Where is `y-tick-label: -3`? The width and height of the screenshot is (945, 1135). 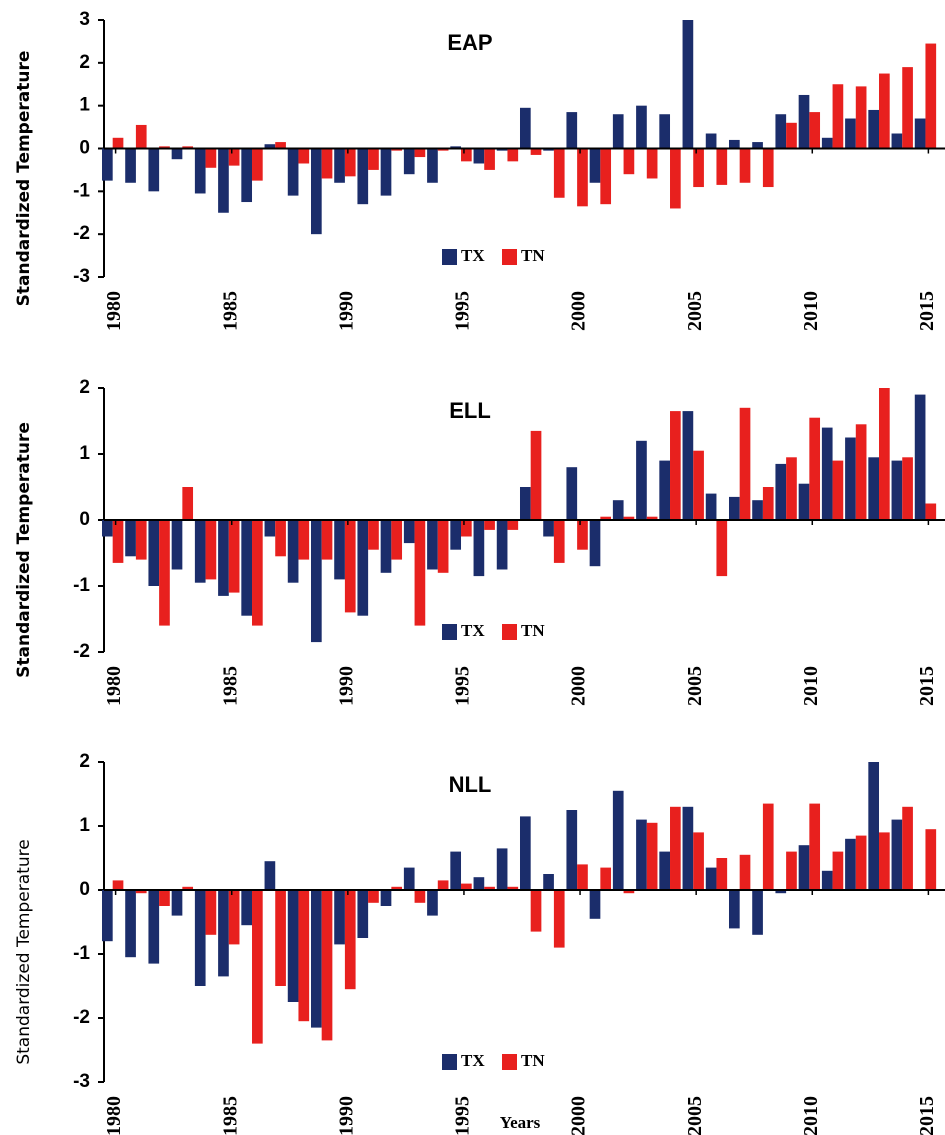 y-tick-label: -3 is located at coordinates (81, 276).